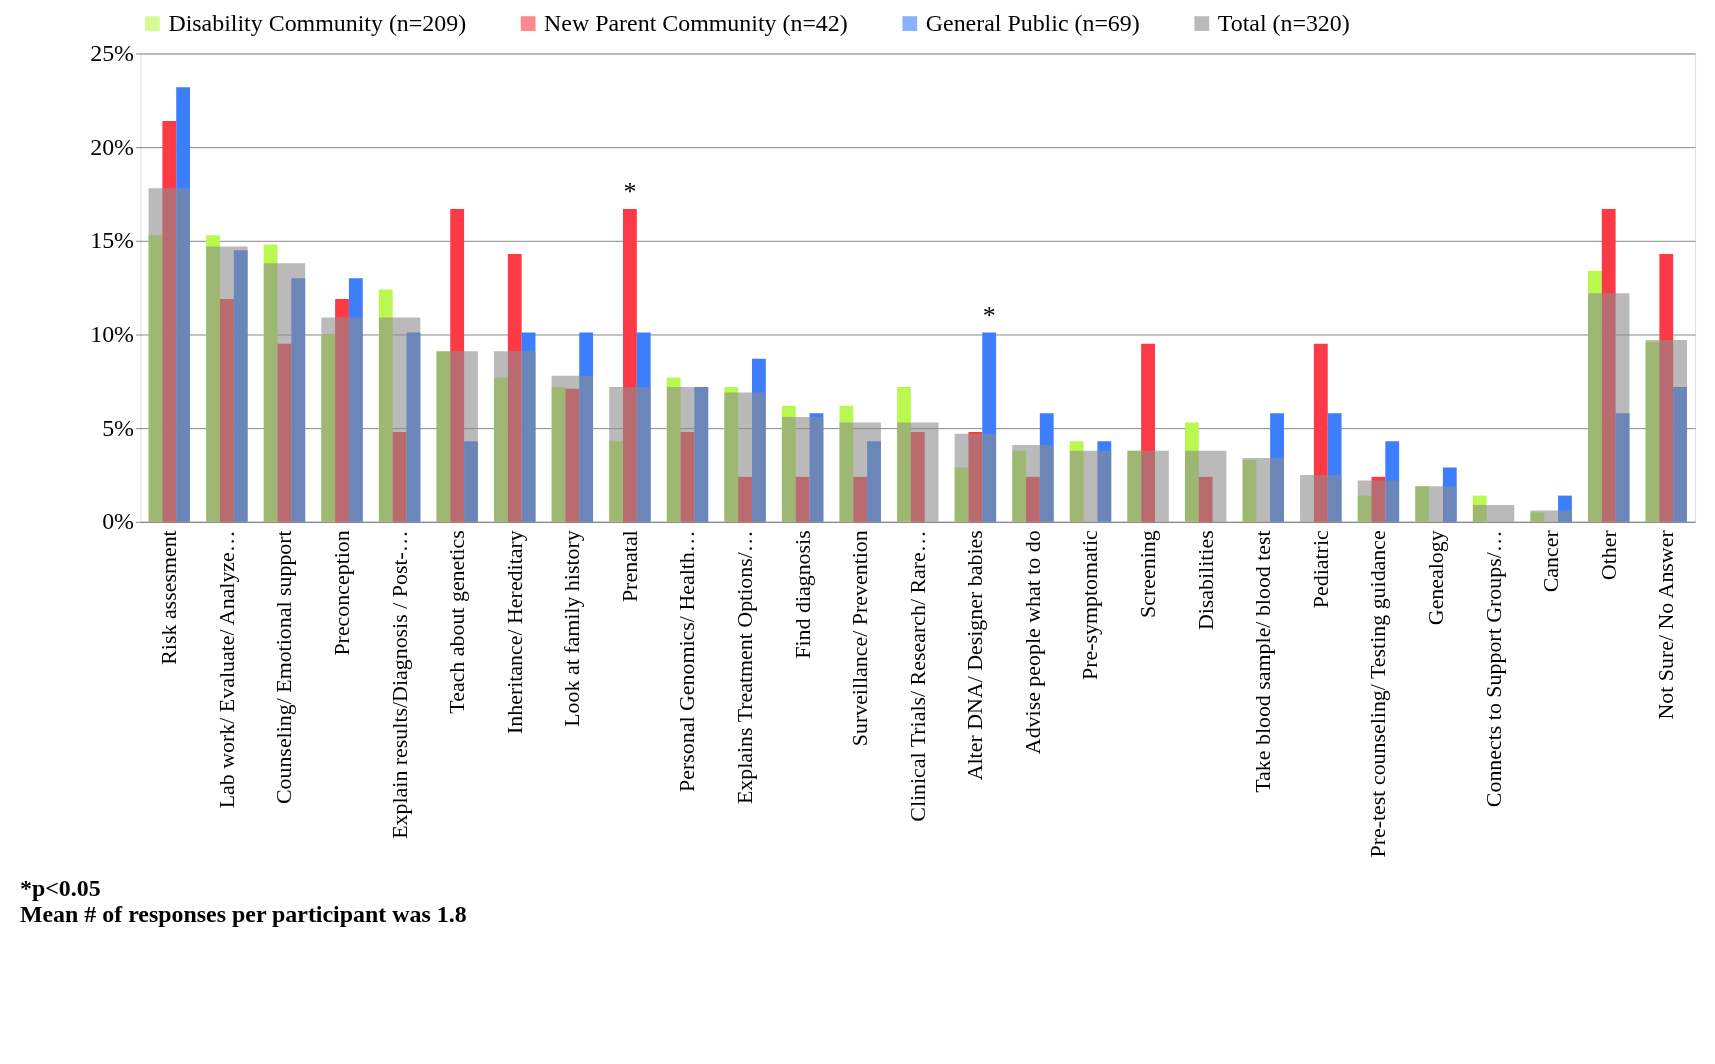 The image size is (1715, 1064). What do you see at coordinates (1666, 624) in the screenshot?
I see `x-tick-label: Not Sure/ No Answer` at bounding box center [1666, 624].